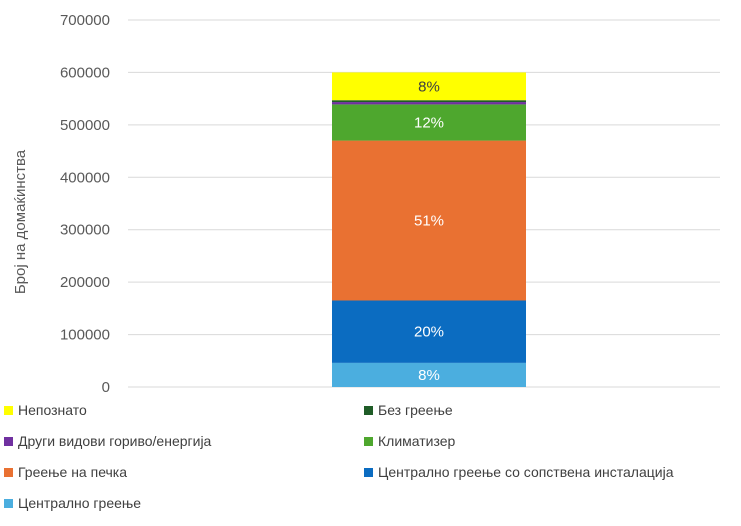 The image size is (741, 526). I want to click on y-axis-label: Број на домаќинства, so click(20, 221).